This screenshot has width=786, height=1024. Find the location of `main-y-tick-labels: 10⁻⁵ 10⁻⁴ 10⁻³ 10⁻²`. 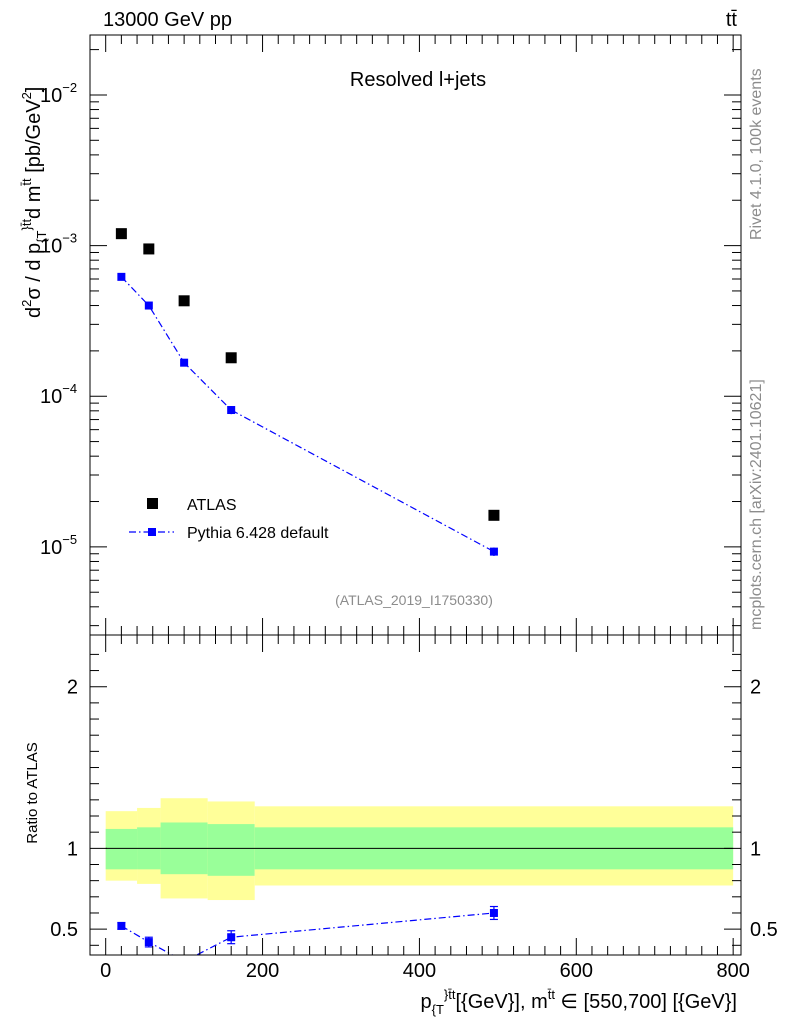

main-y-tick-labels: 10⁻⁵ 10⁻⁴ 10⁻³ 10⁻² is located at coordinates (58, 319).